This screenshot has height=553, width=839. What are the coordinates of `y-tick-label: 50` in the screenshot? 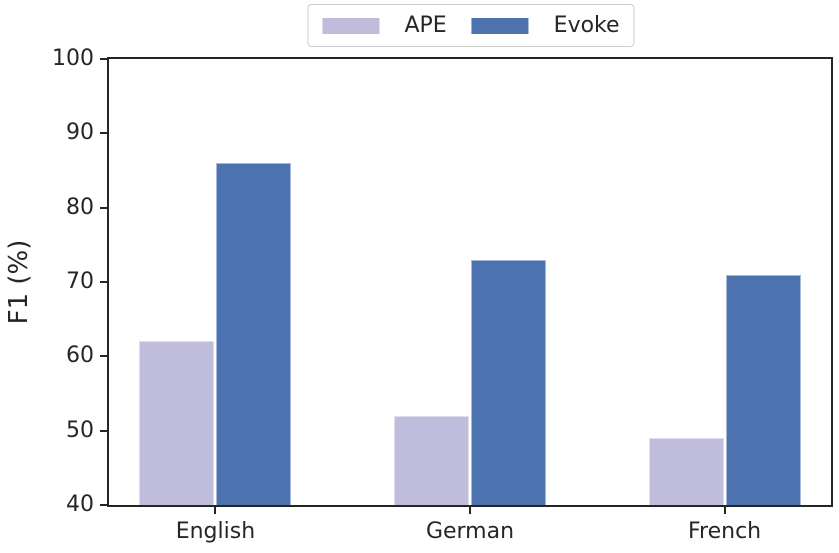 It's located at (80, 430).